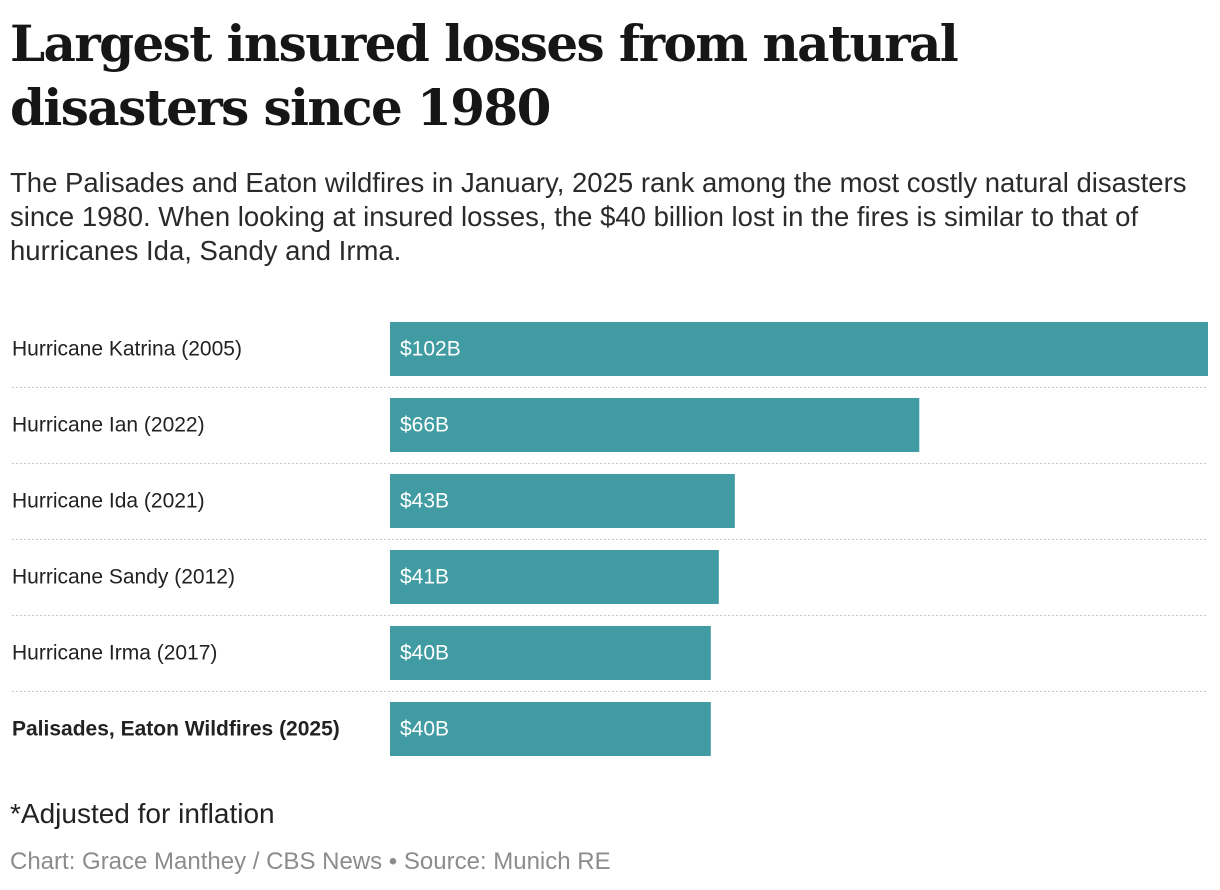 The width and height of the screenshot is (1220, 890). I want to click on bar-row: Hurricane Ida (2021) $43B, so click(610, 507).